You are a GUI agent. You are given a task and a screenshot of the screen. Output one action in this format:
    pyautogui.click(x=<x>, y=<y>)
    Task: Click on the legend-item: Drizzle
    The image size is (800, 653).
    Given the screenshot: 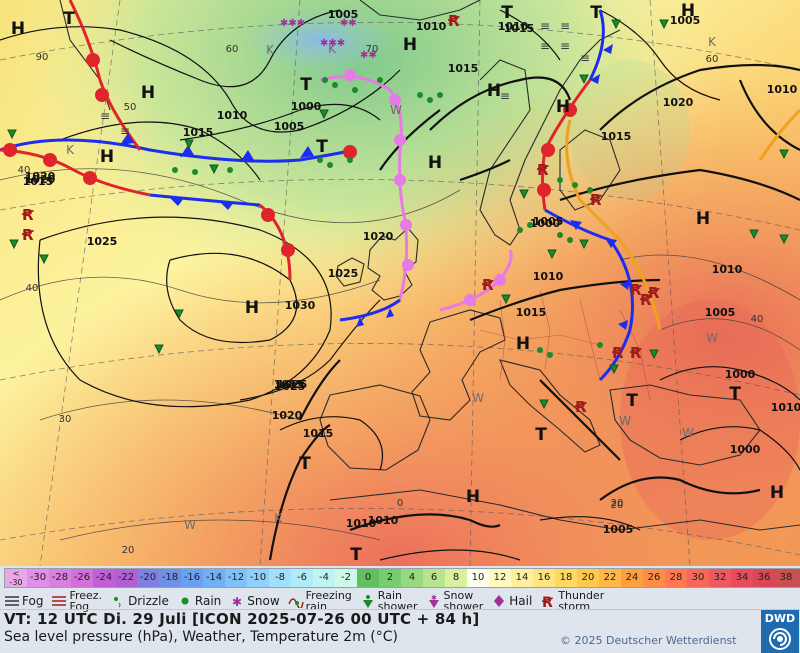 What is the action you would take?
    pyautogui.click(x=139, y=601)
    